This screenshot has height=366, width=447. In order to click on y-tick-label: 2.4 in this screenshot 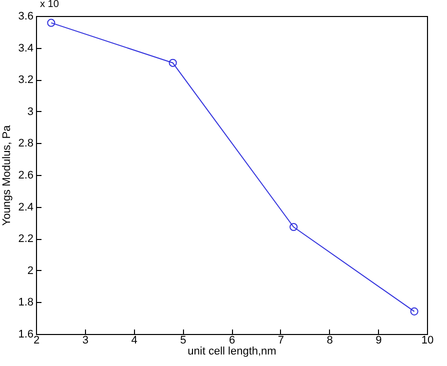, I will do `click(26, 207)`.